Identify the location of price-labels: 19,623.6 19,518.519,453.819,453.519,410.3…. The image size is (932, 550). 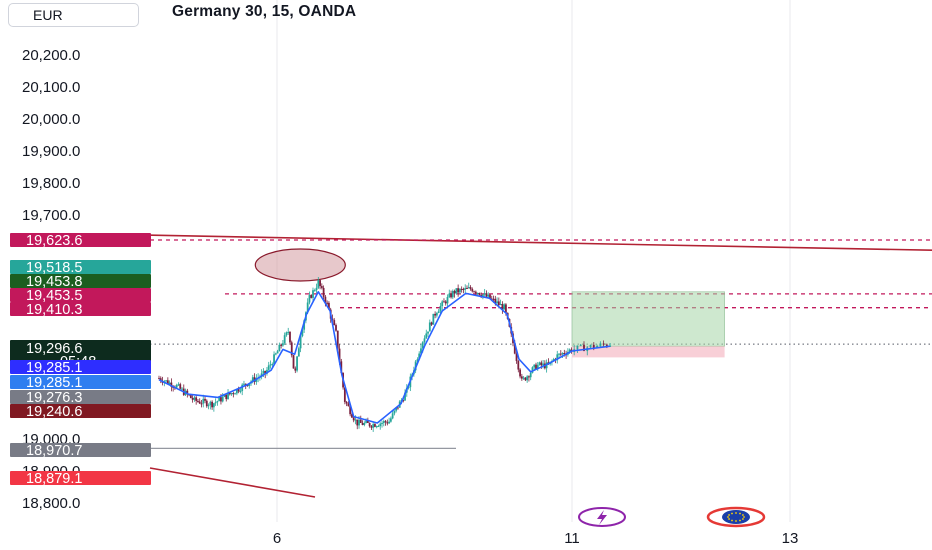
(80, 360).